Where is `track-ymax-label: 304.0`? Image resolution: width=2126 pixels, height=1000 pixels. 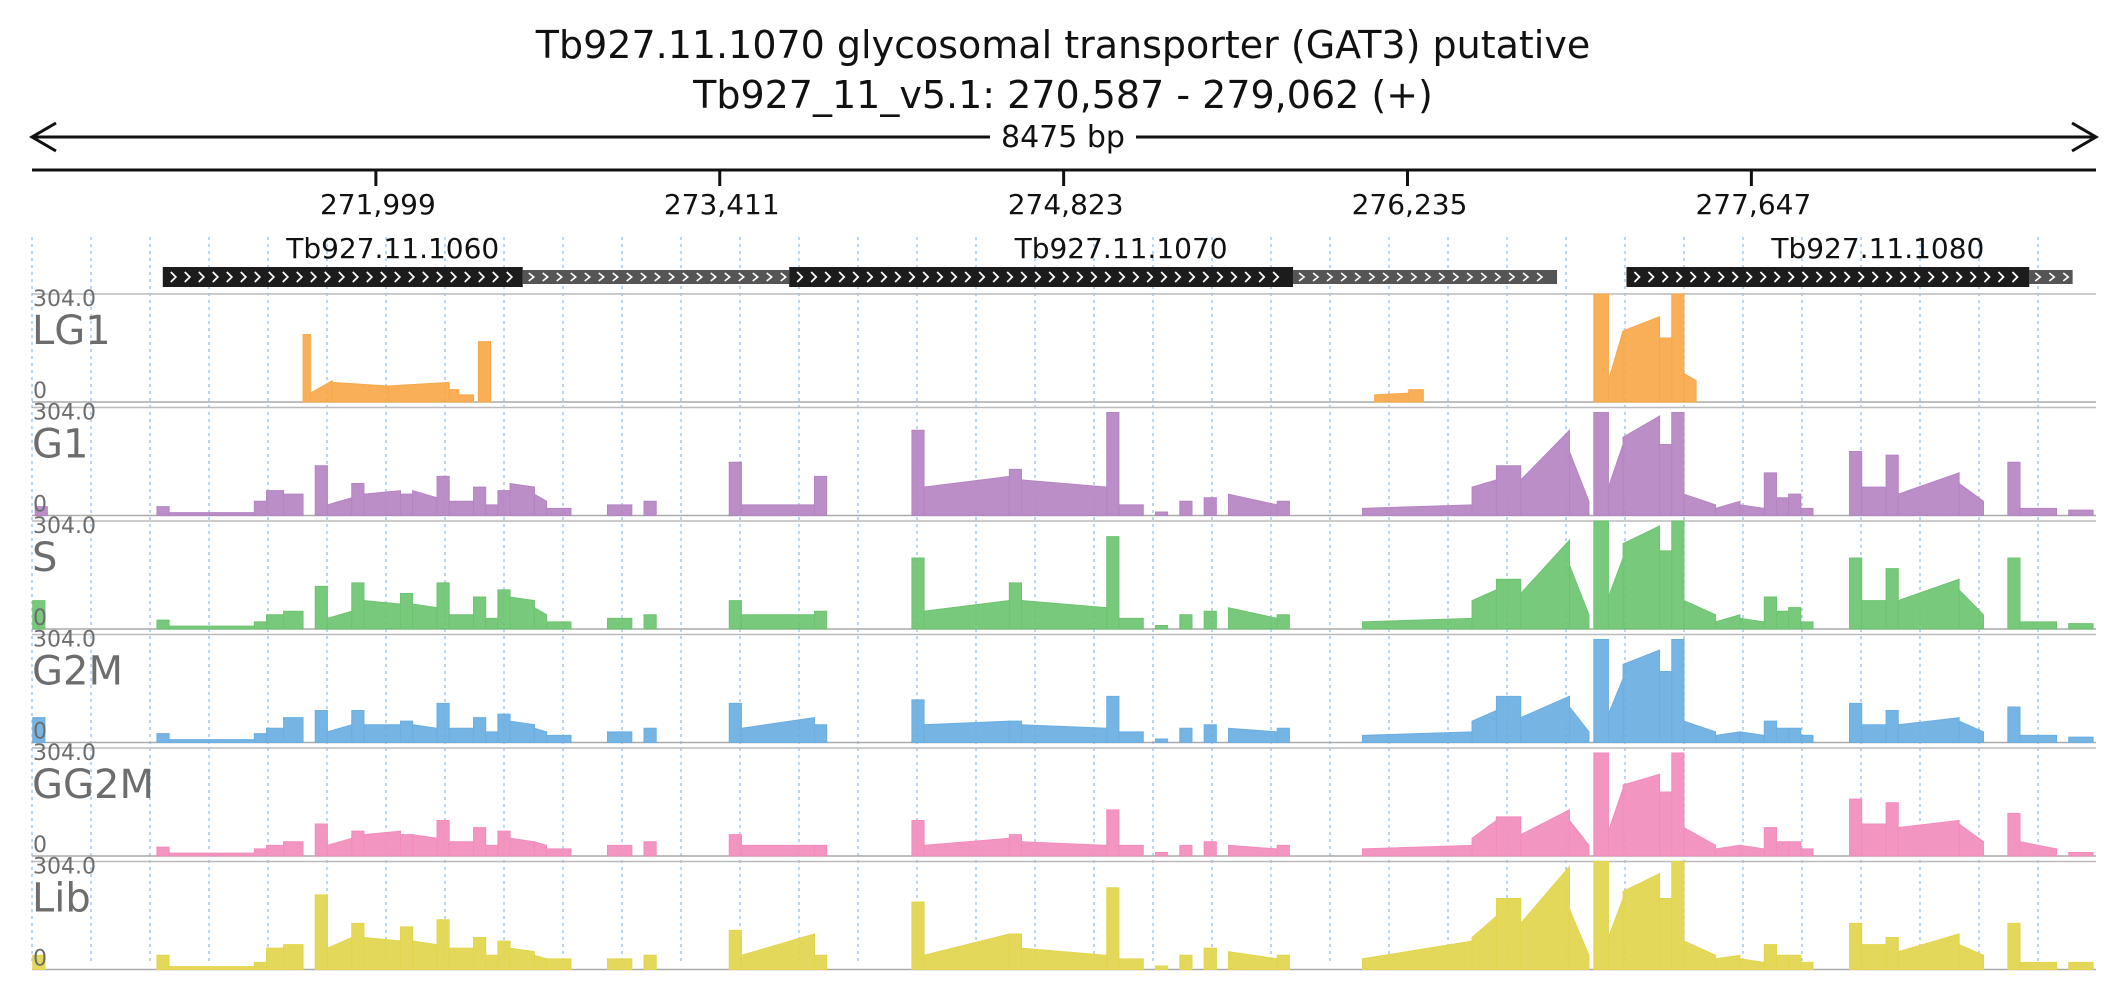
track-ymax-label: 304.0 is located at coordinates (64, 413).